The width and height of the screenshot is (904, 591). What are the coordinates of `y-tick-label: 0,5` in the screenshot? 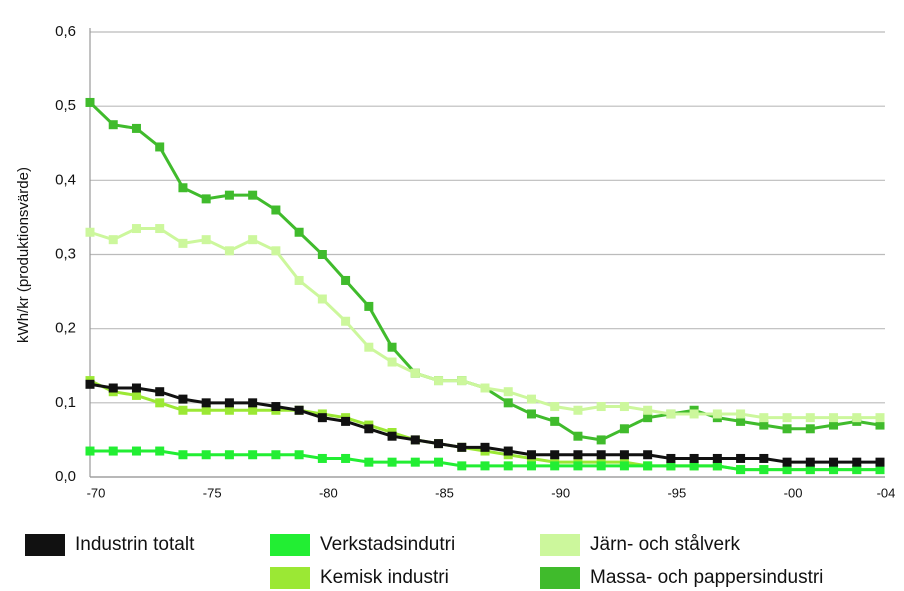 It's located at (65, 105).